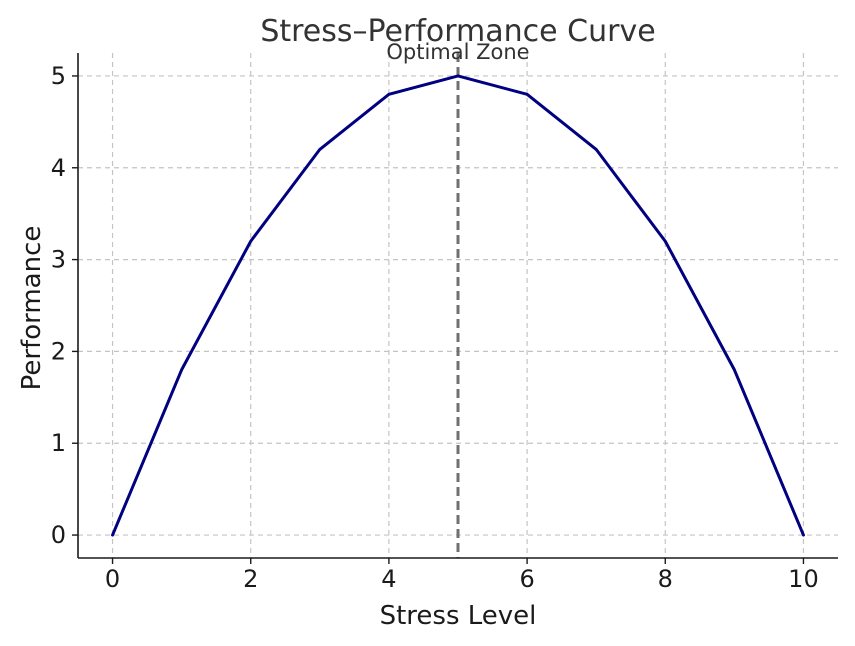 The width and height of the screenshot is (855, 646). Describe the element at coordinates (58, 76) in the screenshot. I see `y-tick-label-5: 5` at that location.